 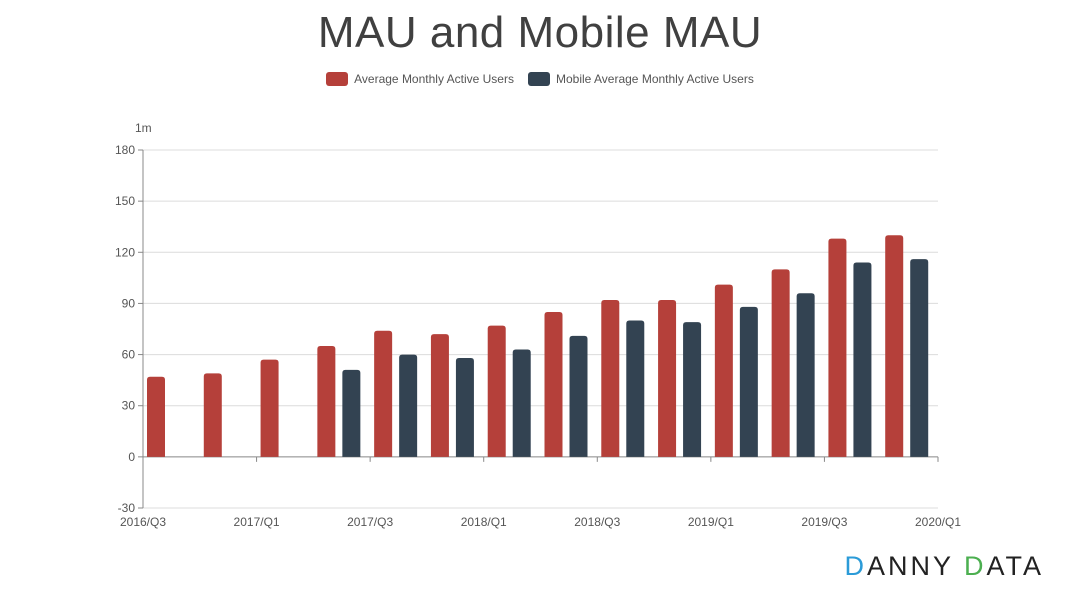 What do you see at coordinates (484, 522) in the screenshot?
I see `x-tick-label: 2018/Q1` at bounding box center [484, 522].